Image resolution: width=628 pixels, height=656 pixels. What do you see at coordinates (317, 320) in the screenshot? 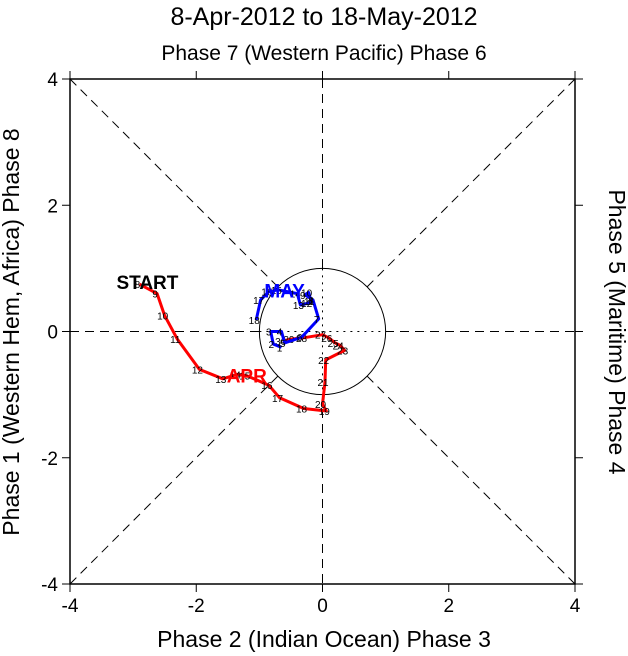
I see `day-label: 7` at bounding box center [317, 320].